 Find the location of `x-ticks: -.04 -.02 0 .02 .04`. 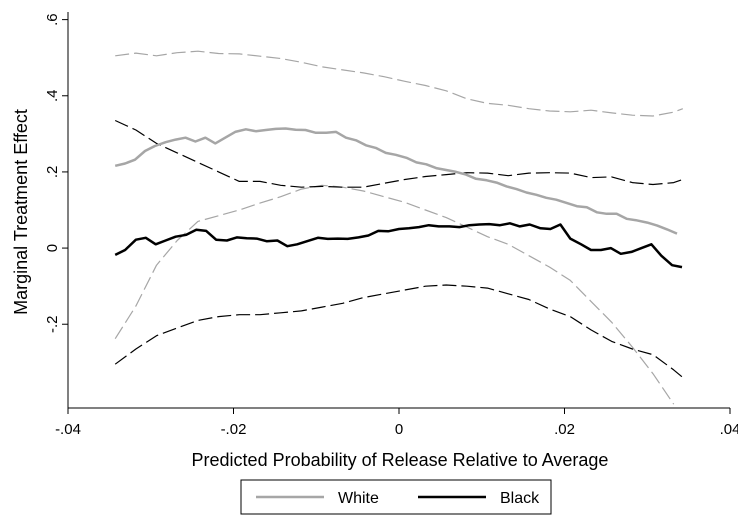

x-ticks: -.04 -.02 0 .02 .04 is located at coordinates (396, 423).